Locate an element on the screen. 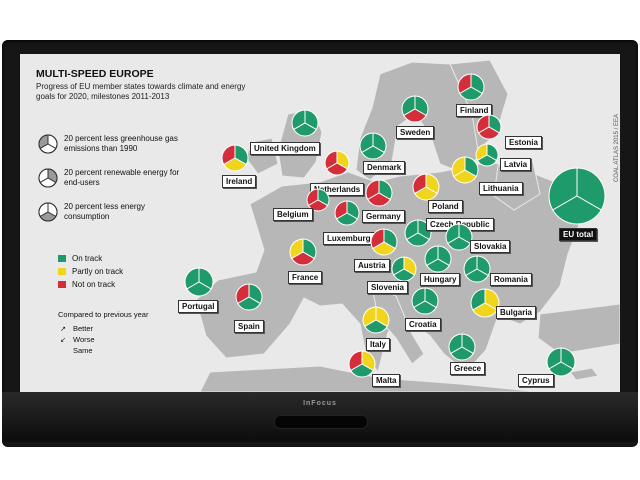 This screenshot has width=640, height=480. country-label: Malta is located at coordinates (386, 380).